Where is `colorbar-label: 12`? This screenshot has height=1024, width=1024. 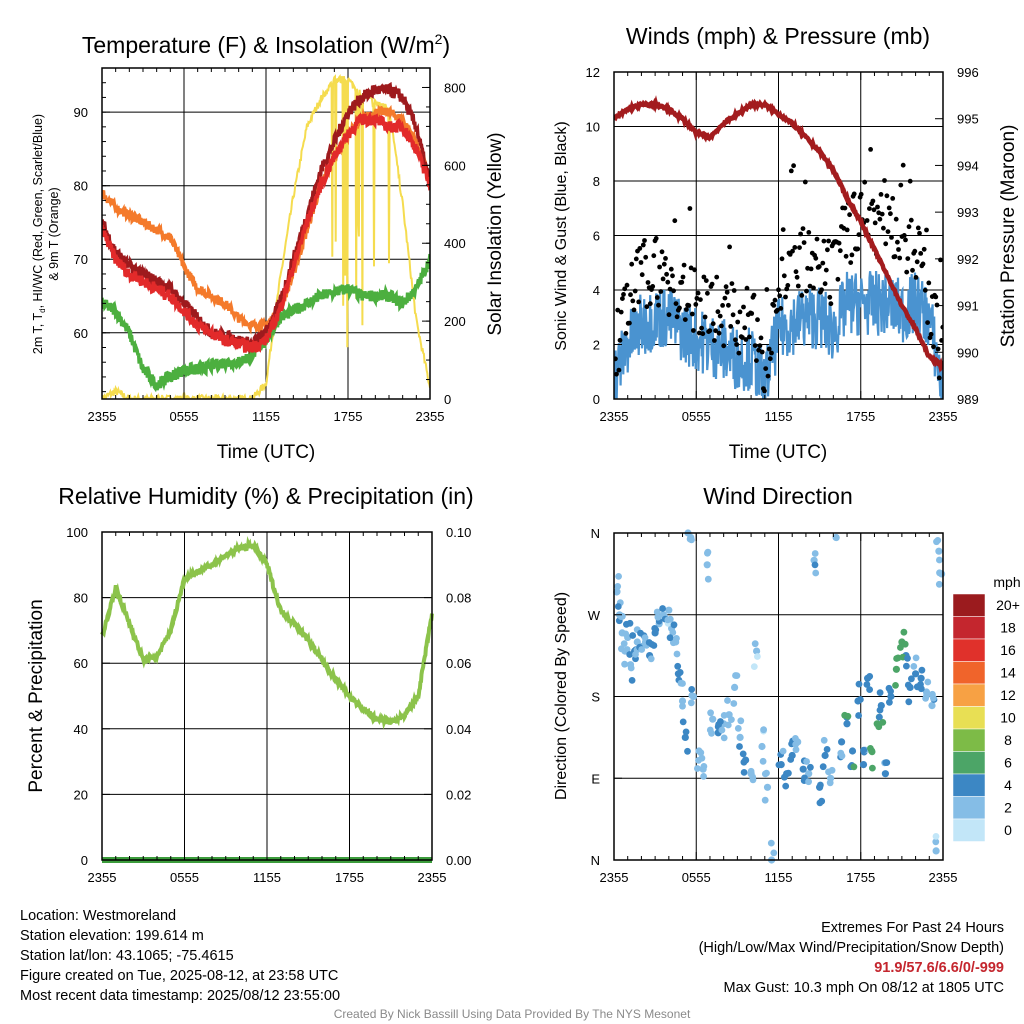
colorbar-label: 12 is located at coordinates (1008, 695).